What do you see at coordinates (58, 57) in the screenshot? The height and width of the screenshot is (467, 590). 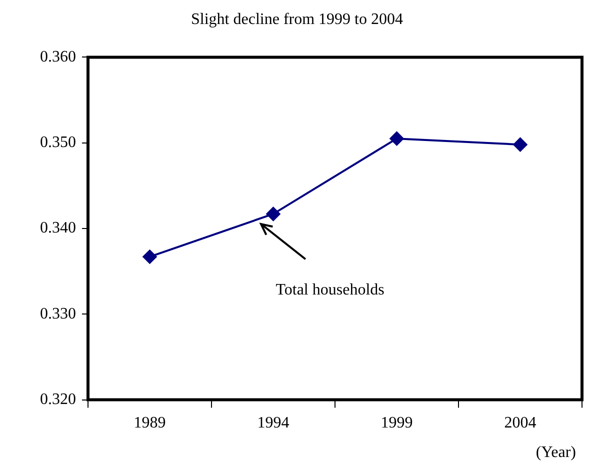 I see `y-tick-label: 0.360` at bounding box center [58, 57].